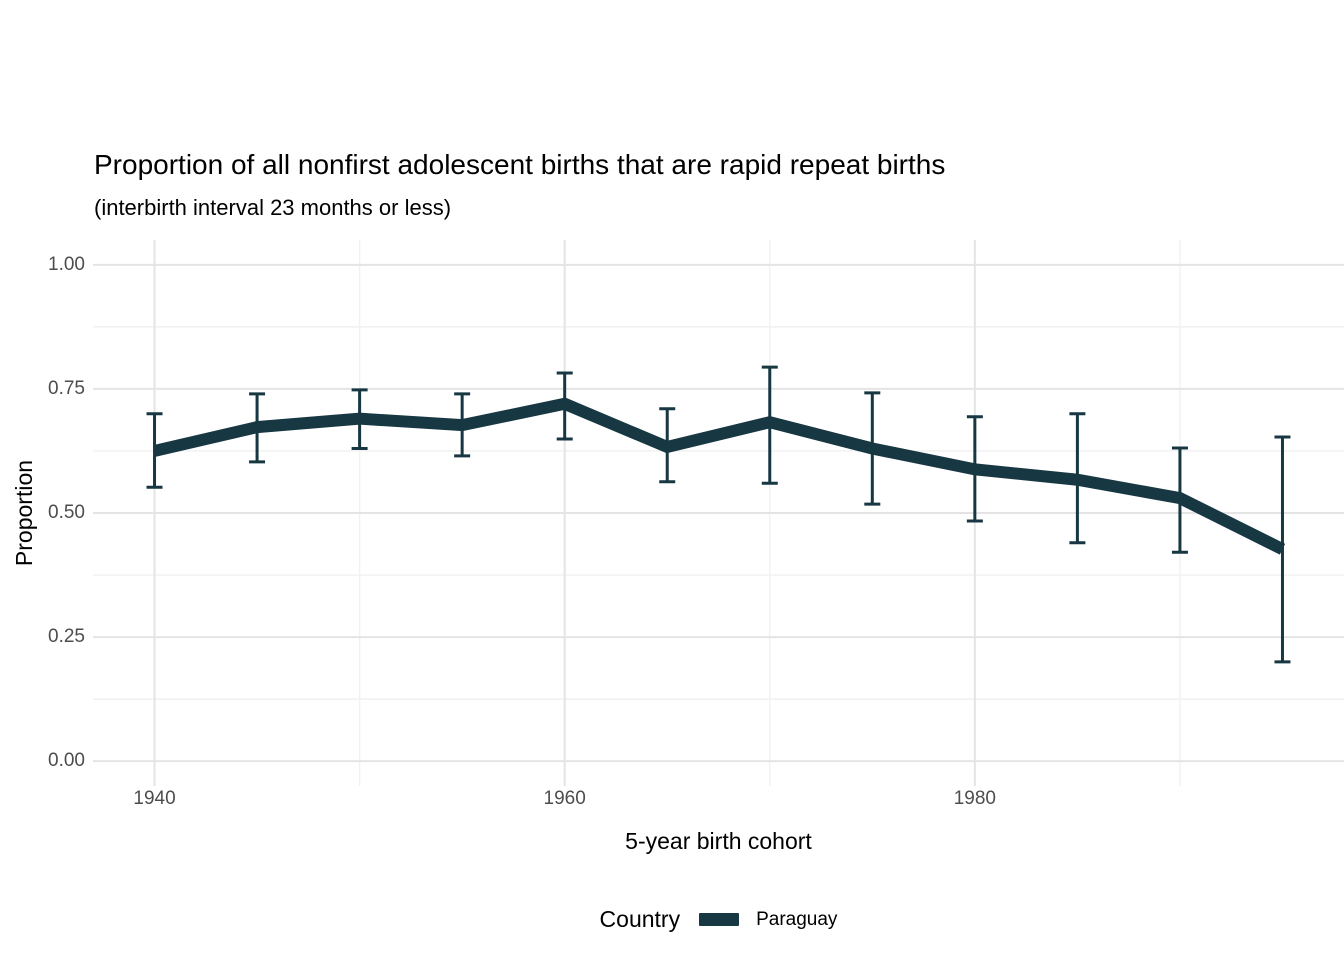 Image resolution: width=1344 pixels, height=960 pixels. Describe the element at coordinates (154, 798) in the screenshot. I see `x-tick-label: 1940` at that location.